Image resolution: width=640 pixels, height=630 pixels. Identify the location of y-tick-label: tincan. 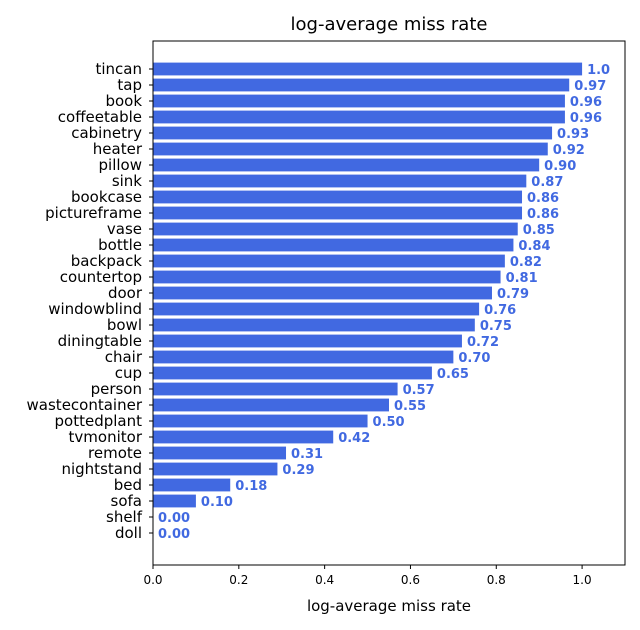
(118, 69).